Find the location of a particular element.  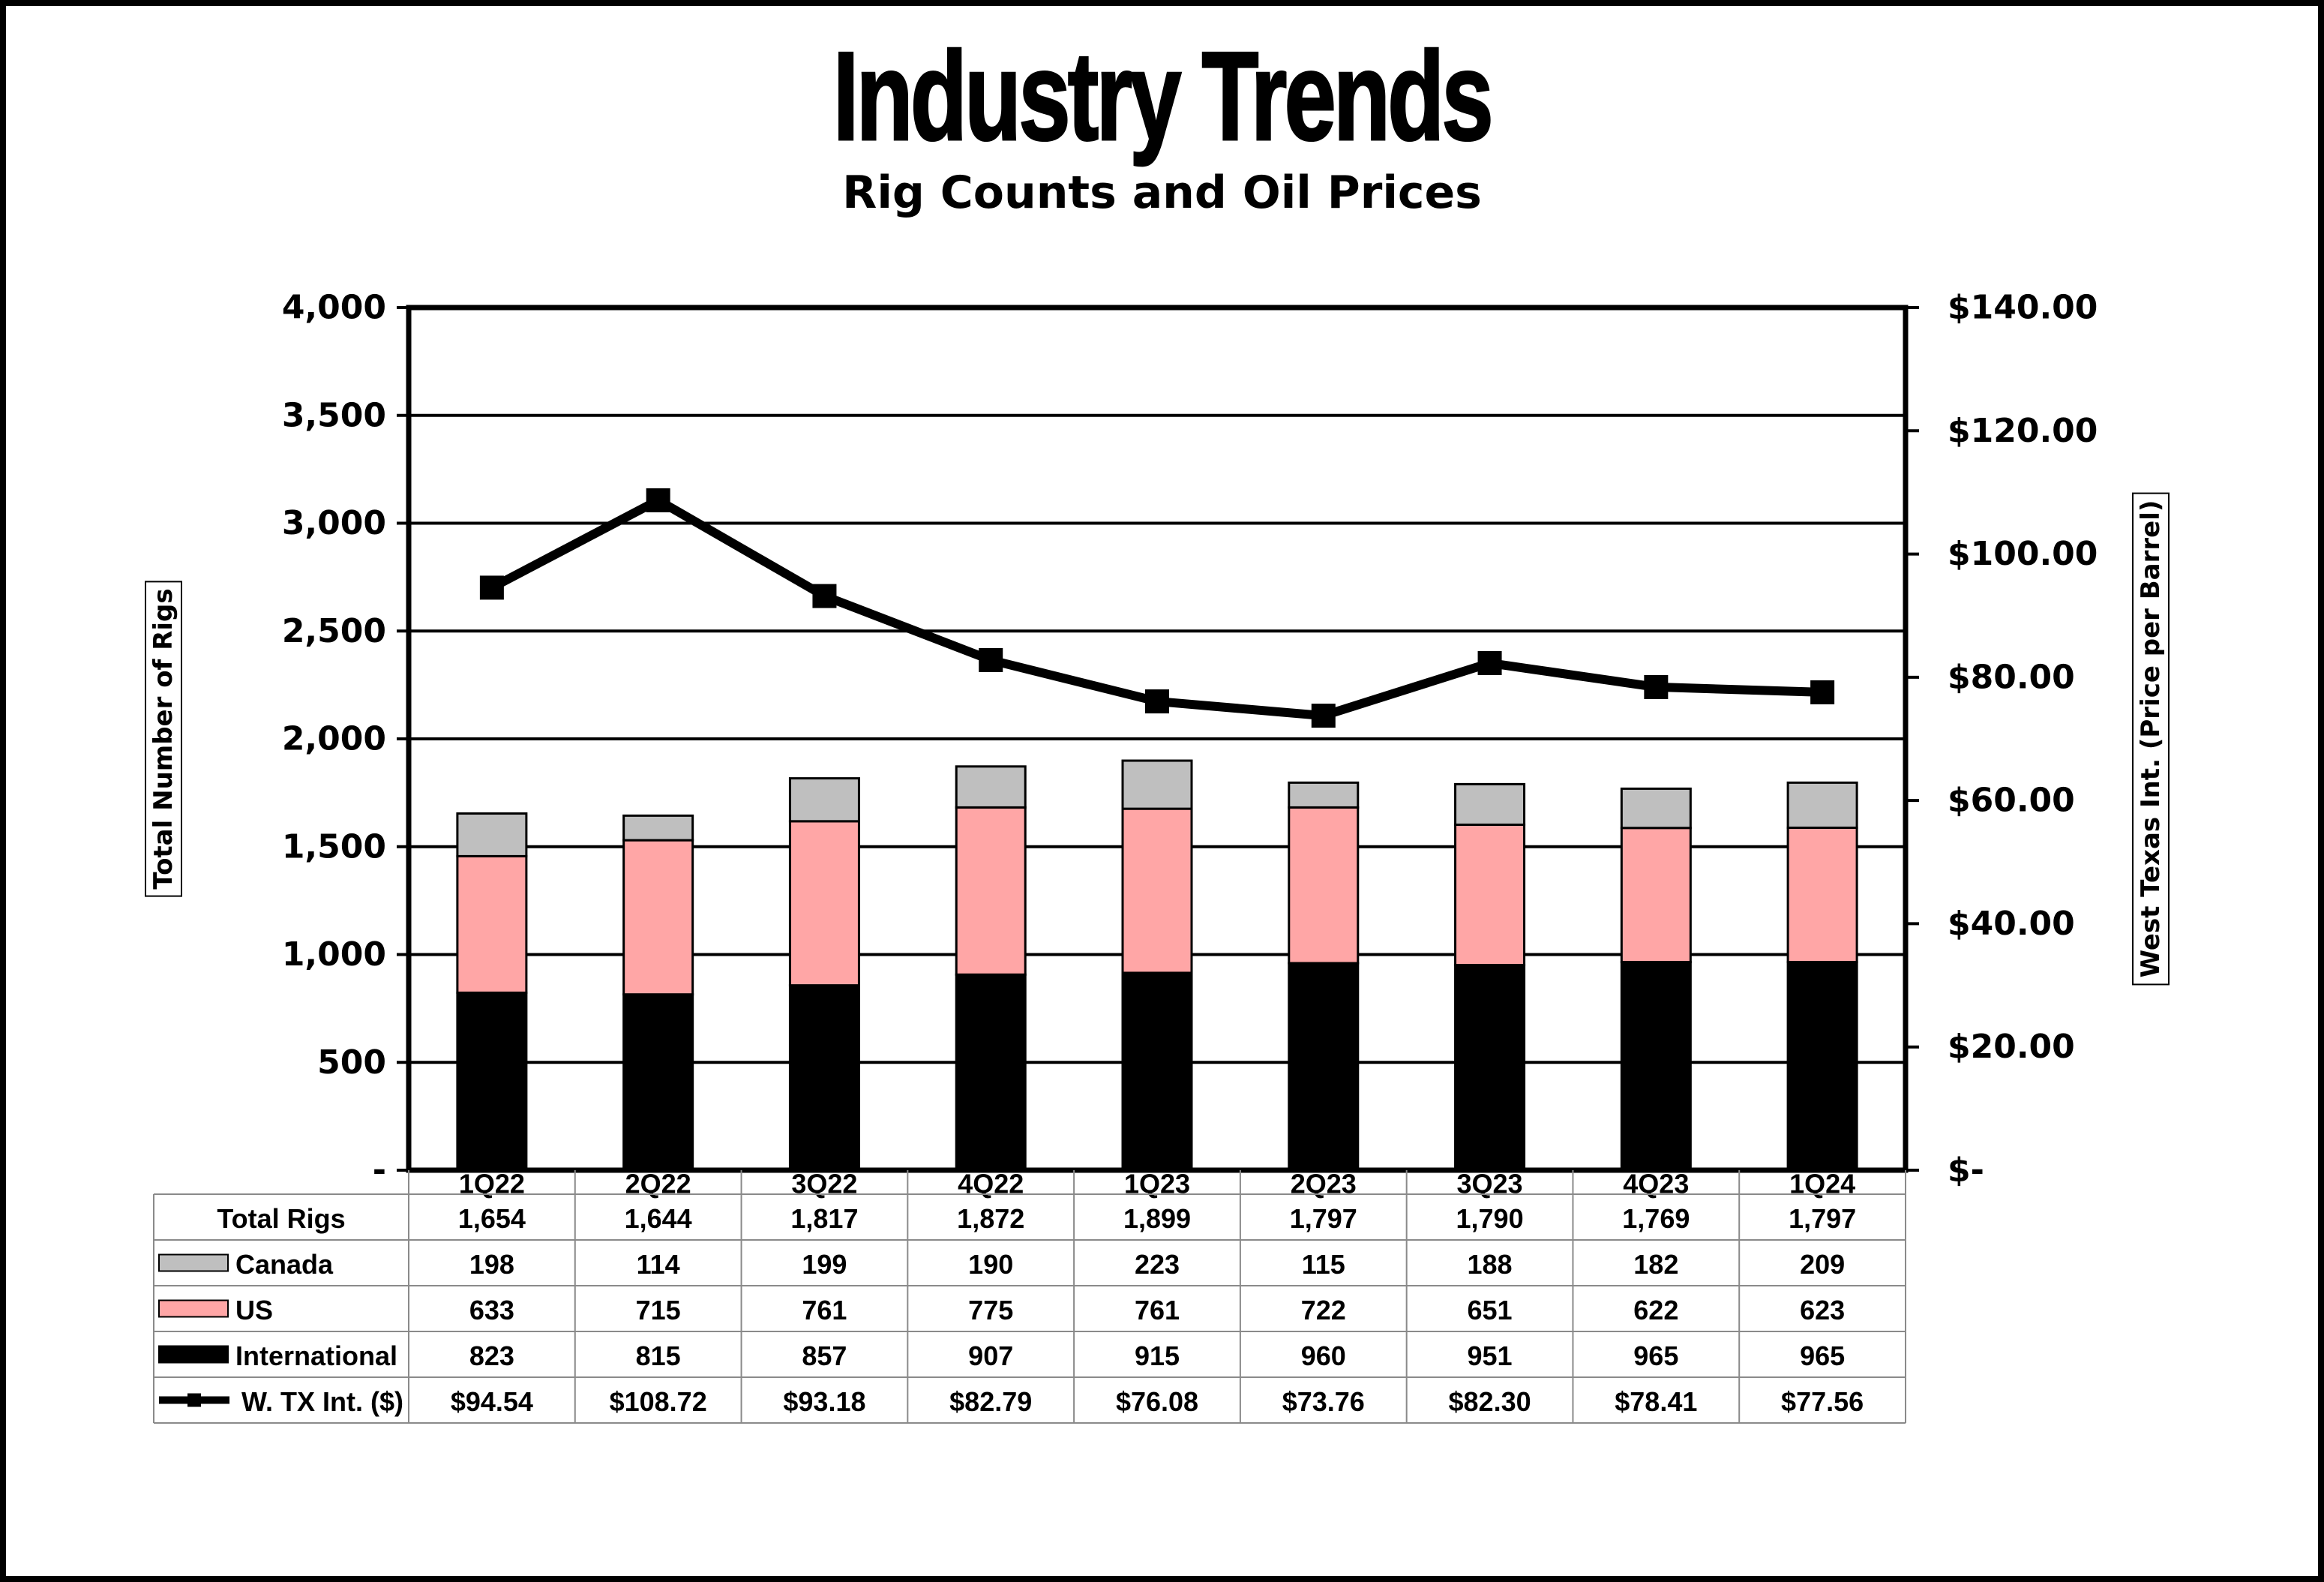

right-tick-label: $100.00 is located at coordinates (2023, 554).